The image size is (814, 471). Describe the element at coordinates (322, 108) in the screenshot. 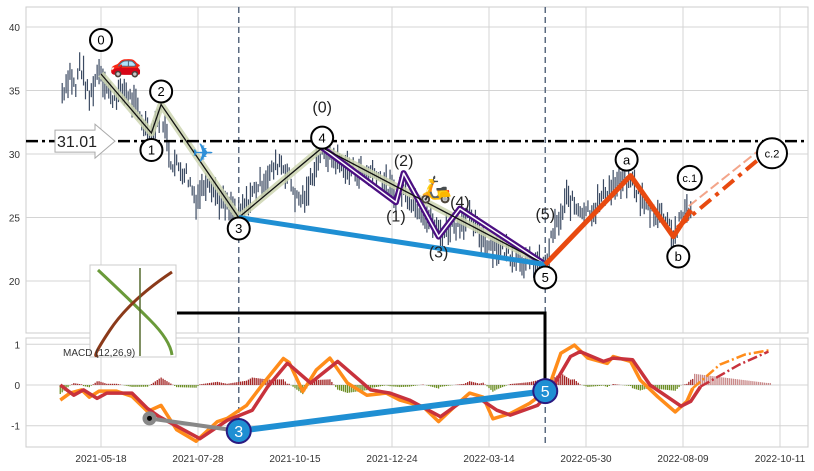

I see `minor-wave-label: (0)` at that location.